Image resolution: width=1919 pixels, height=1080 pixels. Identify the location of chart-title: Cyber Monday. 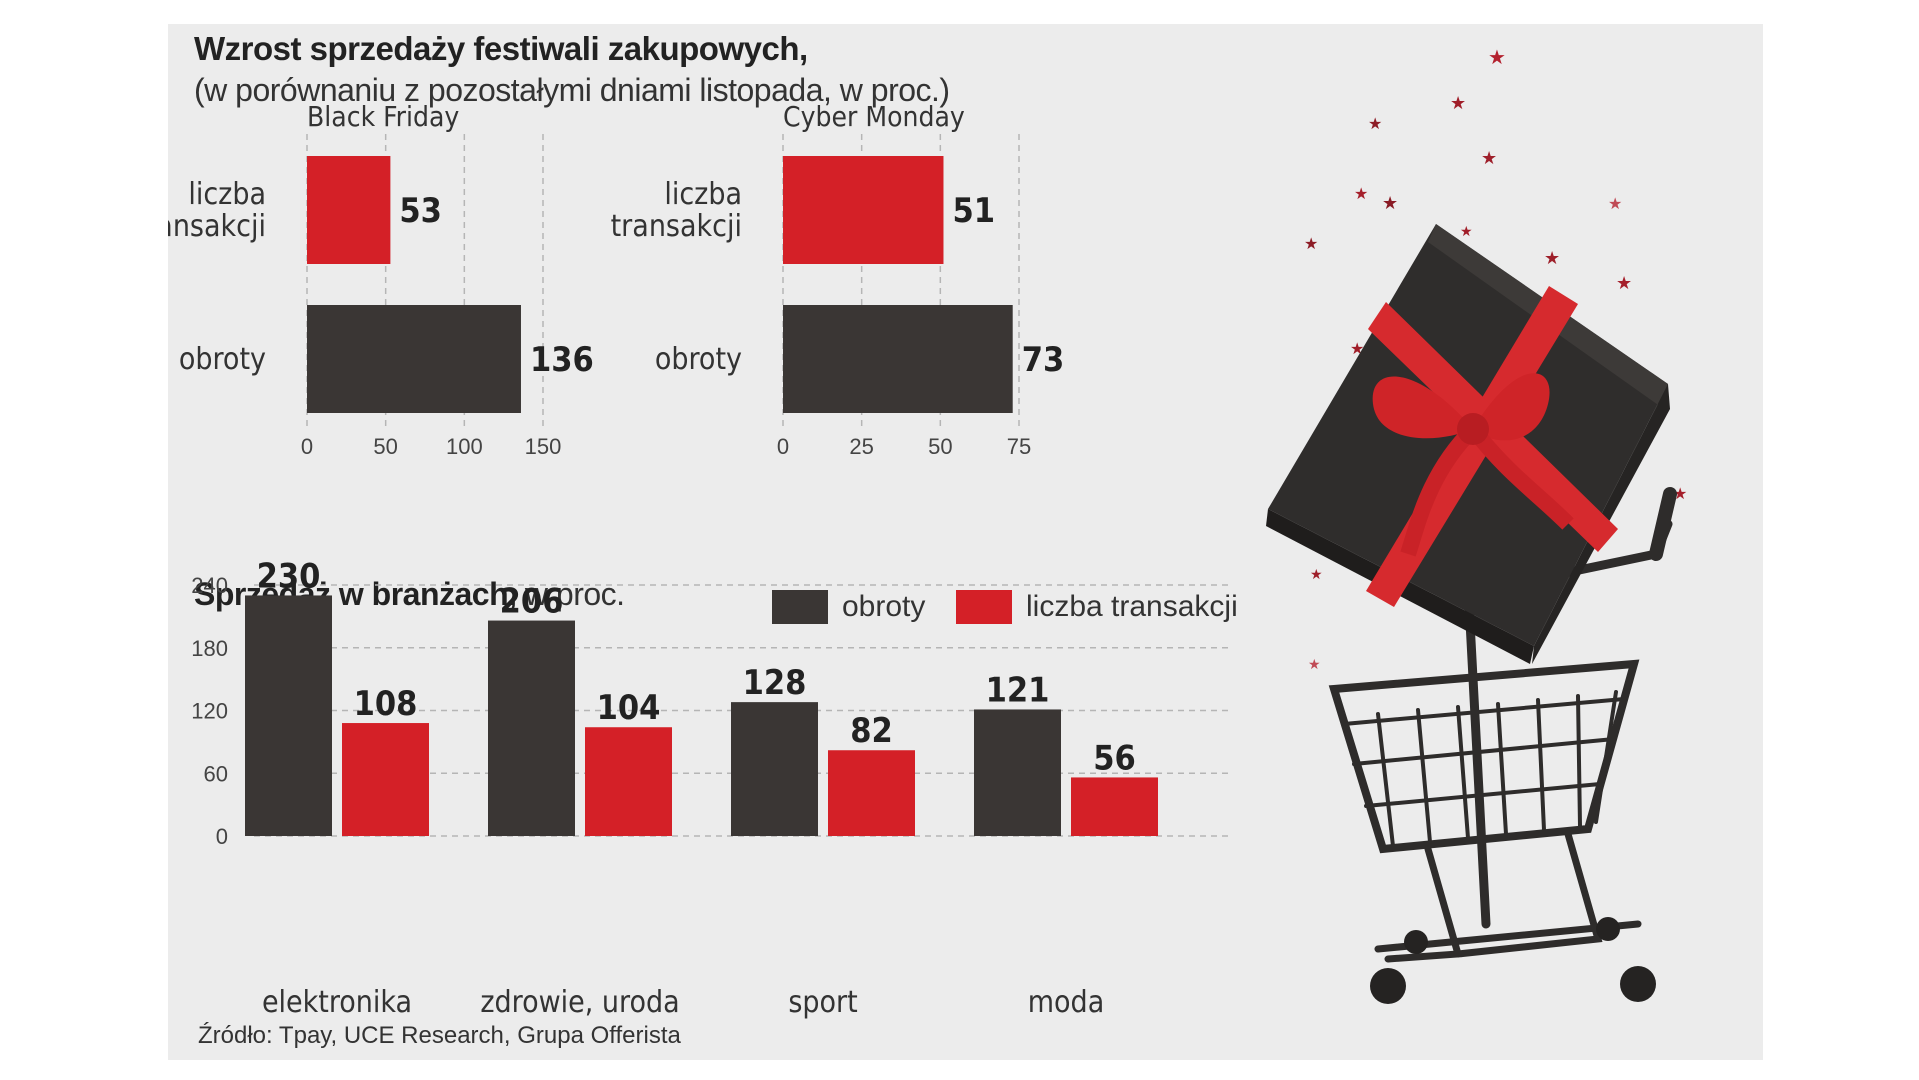
(874, 116).